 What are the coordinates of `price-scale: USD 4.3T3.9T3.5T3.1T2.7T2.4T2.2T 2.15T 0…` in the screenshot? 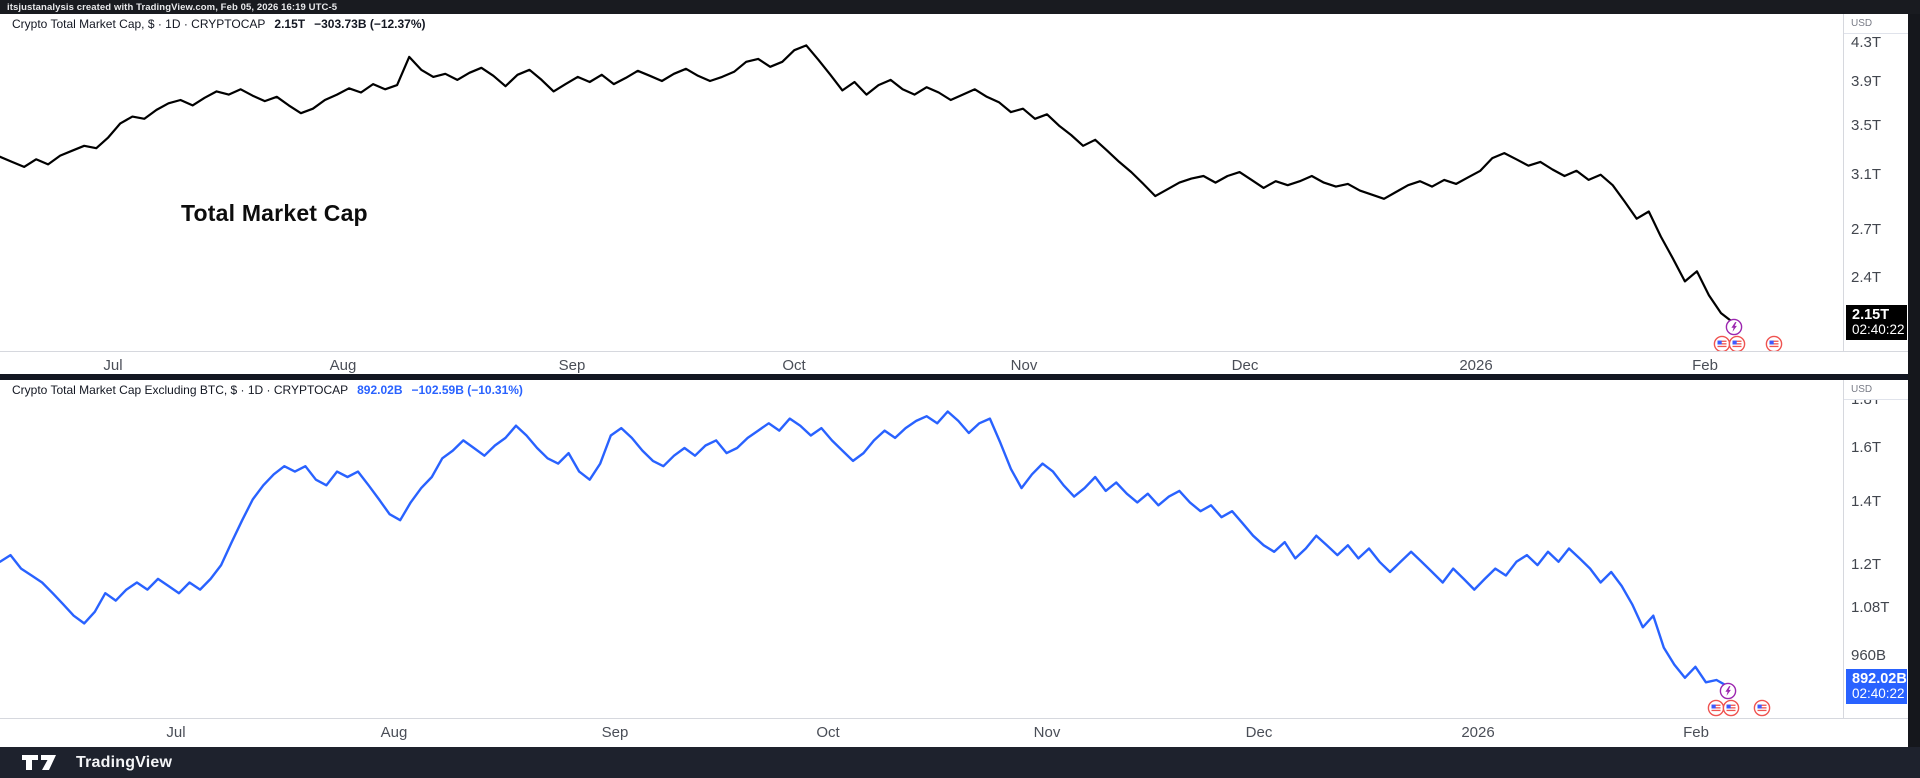 It's located at (1876, 194).